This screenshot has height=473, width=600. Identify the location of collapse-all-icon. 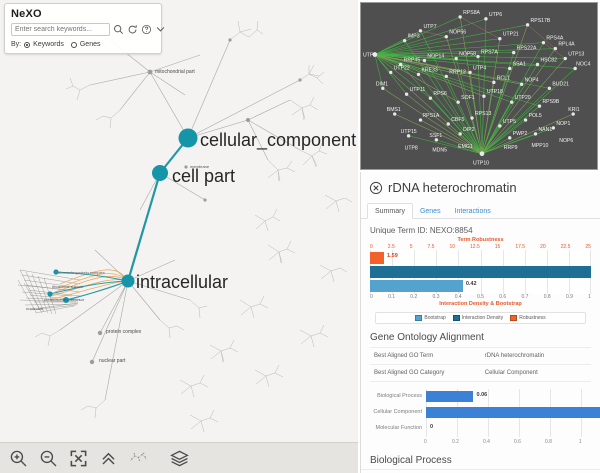
(108, 458).